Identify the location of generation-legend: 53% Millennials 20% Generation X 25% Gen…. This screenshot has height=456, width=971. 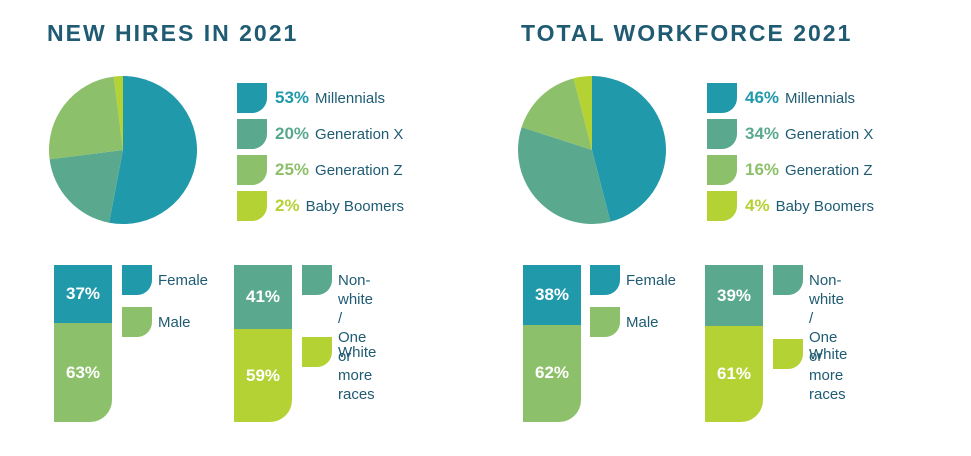
(320, 152).